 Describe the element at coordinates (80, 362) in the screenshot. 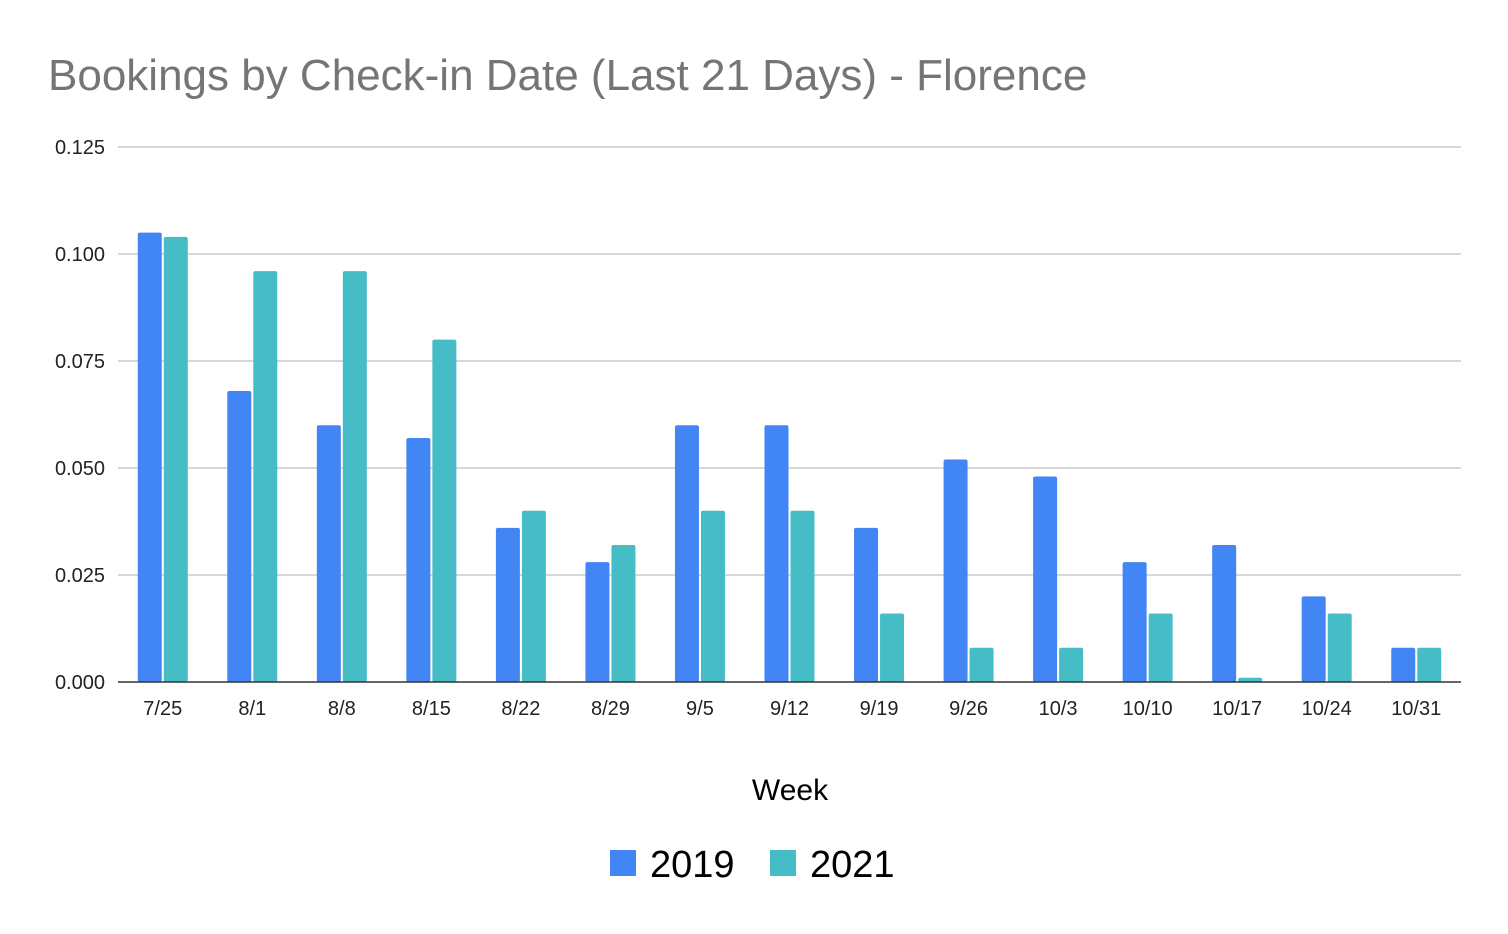

I see `y-tick-label: 0.075` at that location.